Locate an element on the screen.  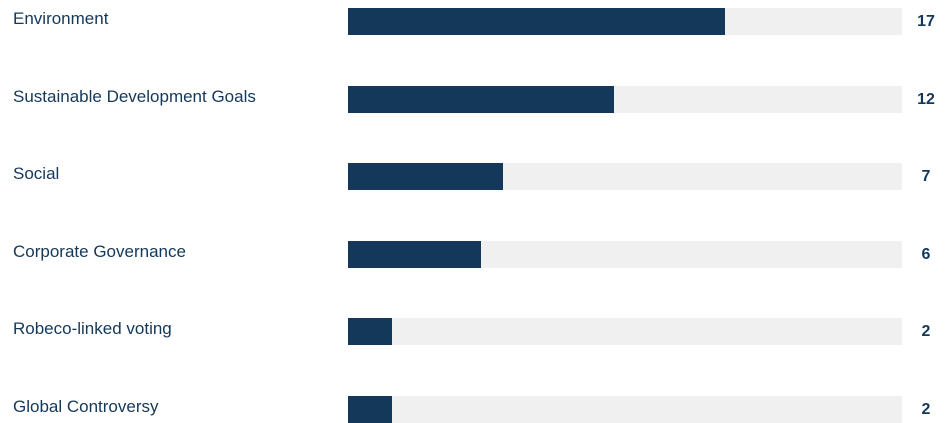
category-label: Social is located at coordinates (36, 173).